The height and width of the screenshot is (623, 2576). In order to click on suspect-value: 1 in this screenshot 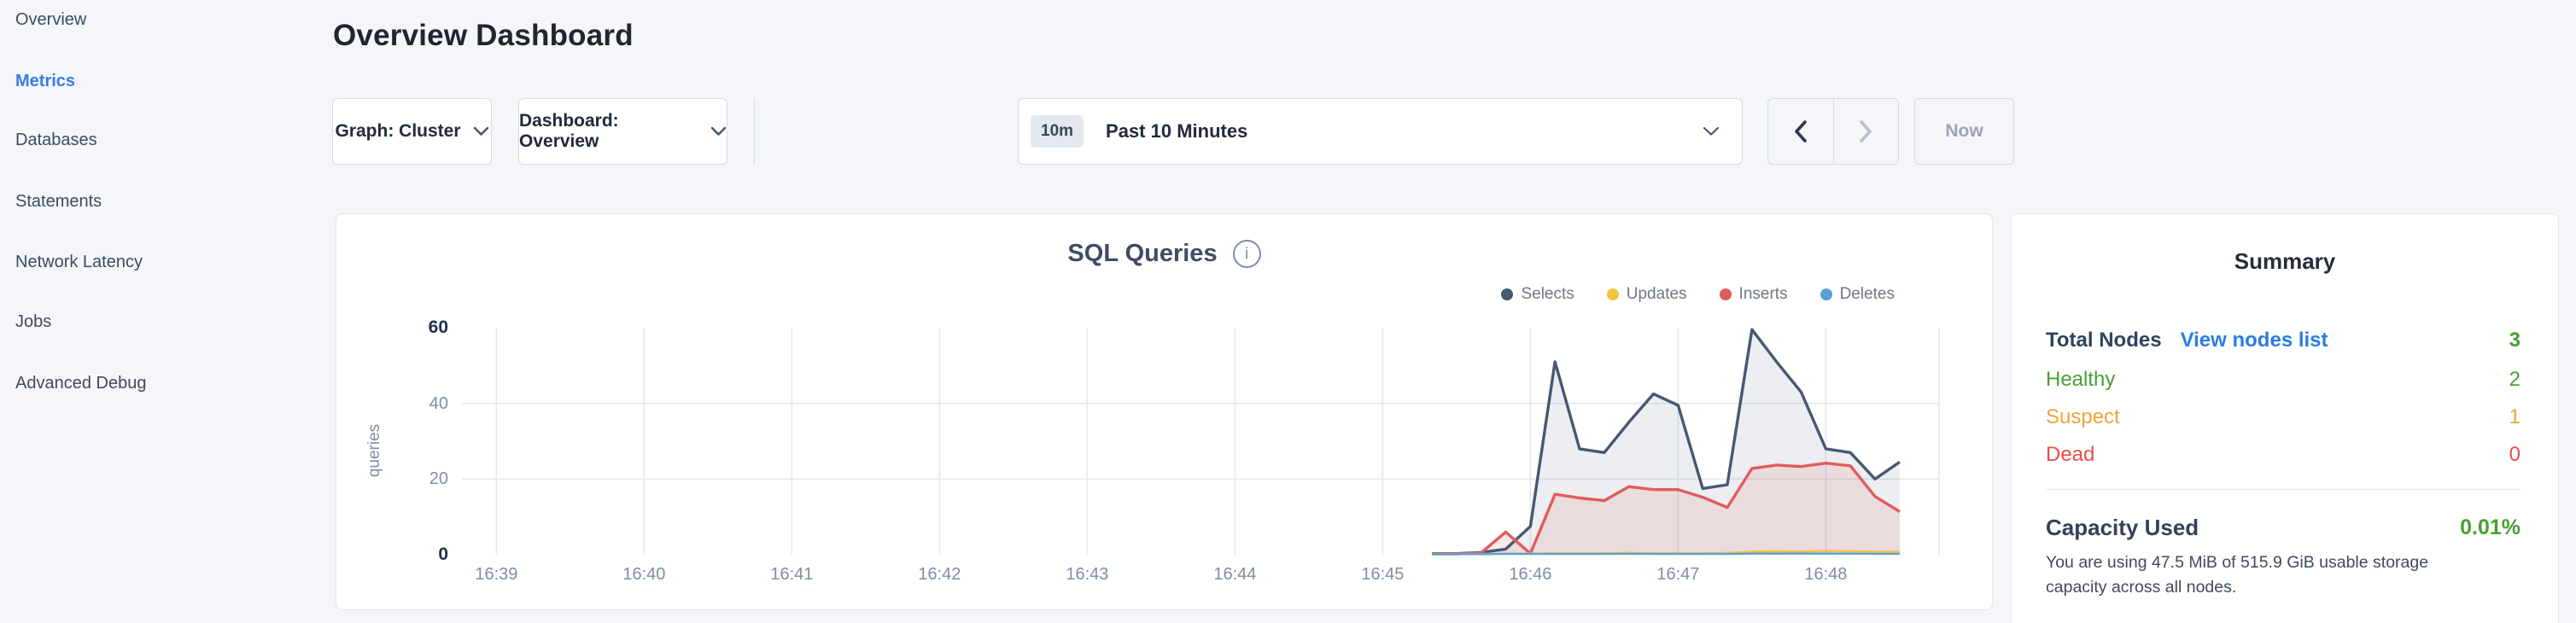, I will do `click(2515, 416)`.